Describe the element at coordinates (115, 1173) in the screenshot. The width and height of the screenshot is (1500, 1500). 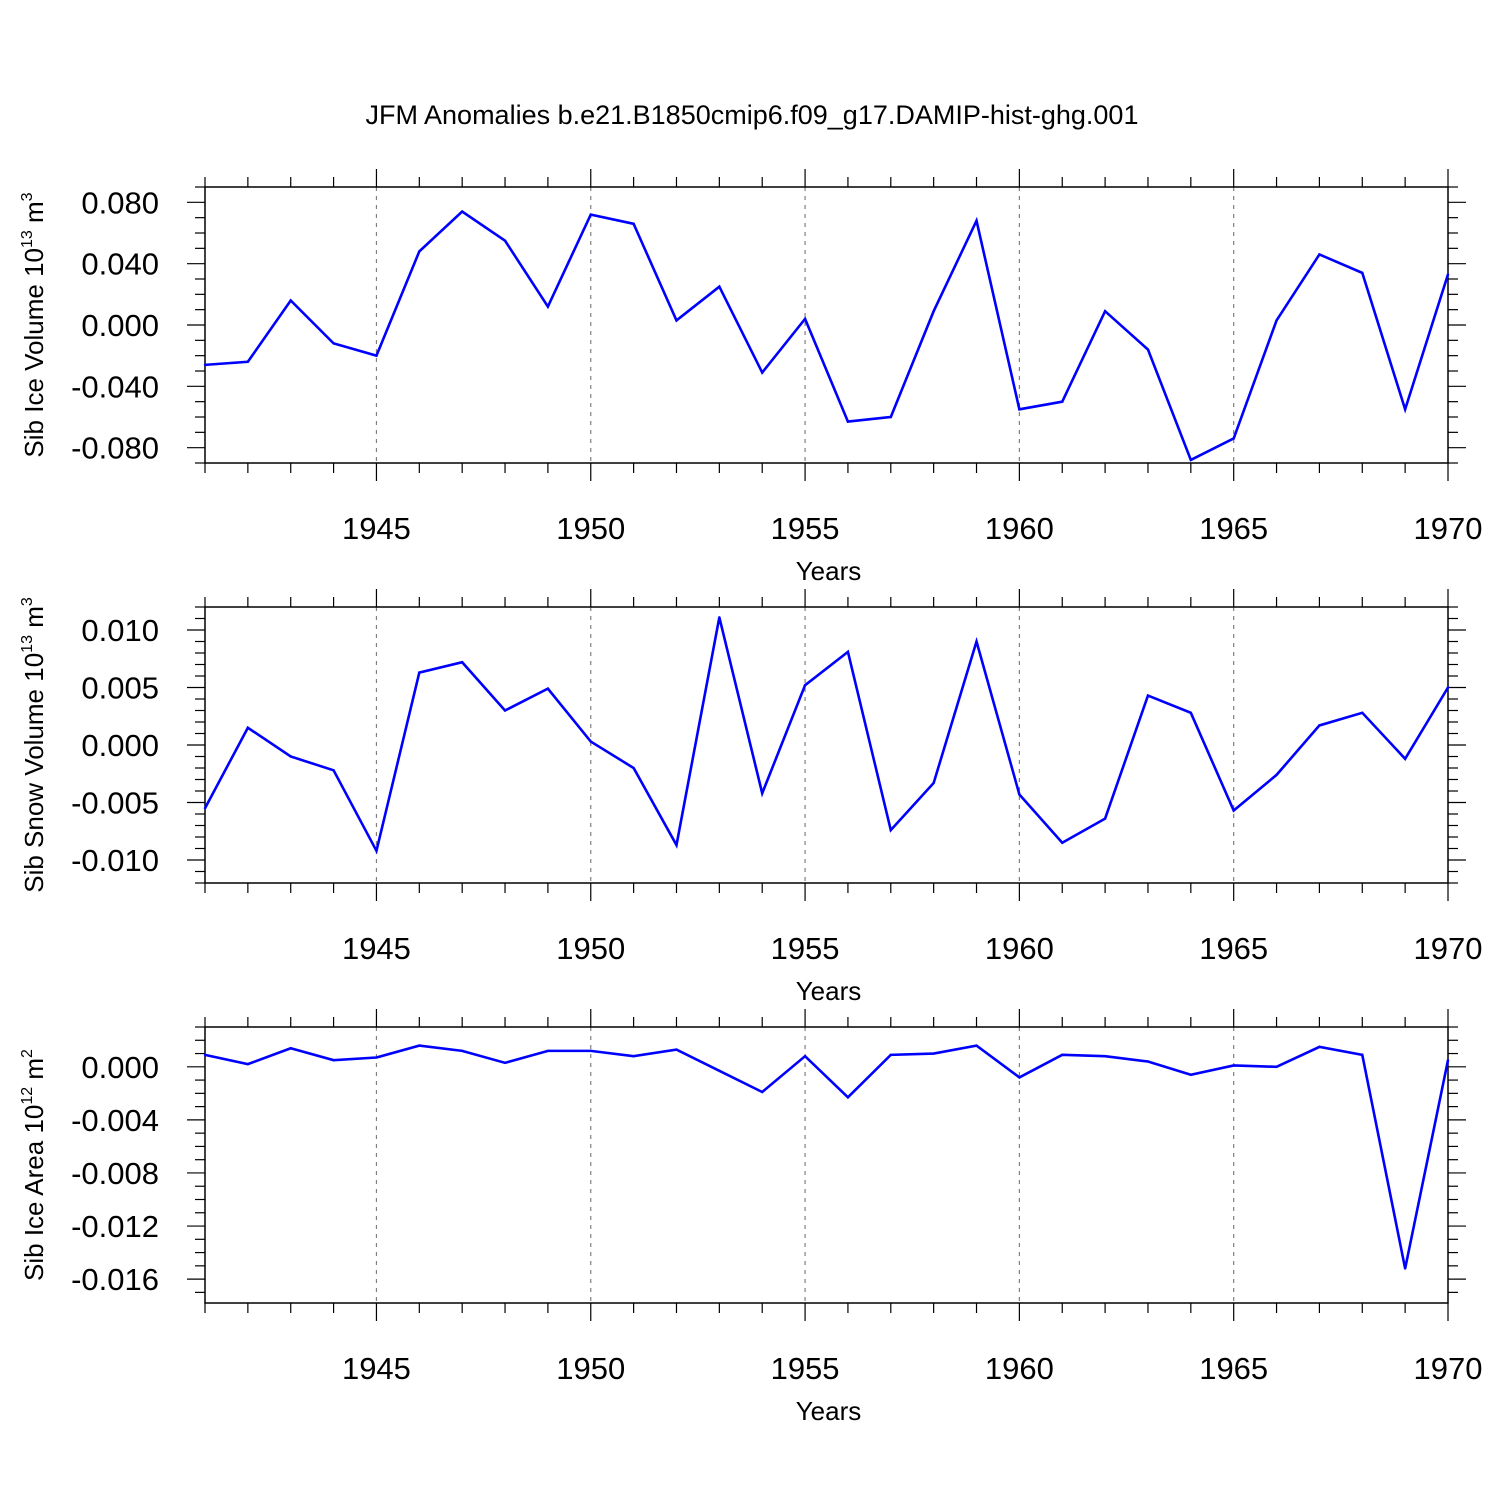
I see `y-tick-label: -0.008` at that location.